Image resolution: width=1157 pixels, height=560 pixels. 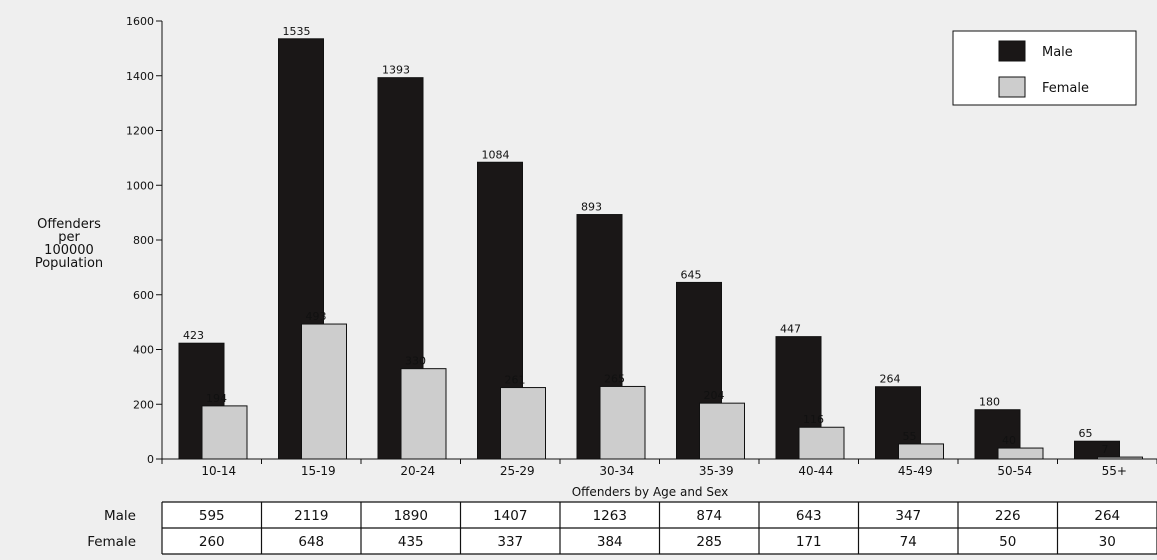 I want to click on table-cell: 1263, so click(x=610, y=516).